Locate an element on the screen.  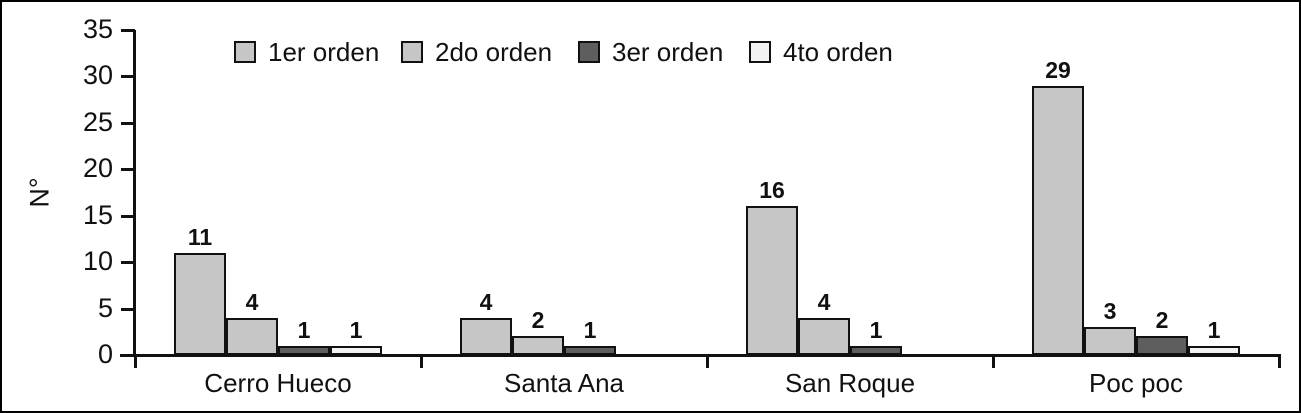
legend-label: 2do orden is located at coordinates (494, 52).